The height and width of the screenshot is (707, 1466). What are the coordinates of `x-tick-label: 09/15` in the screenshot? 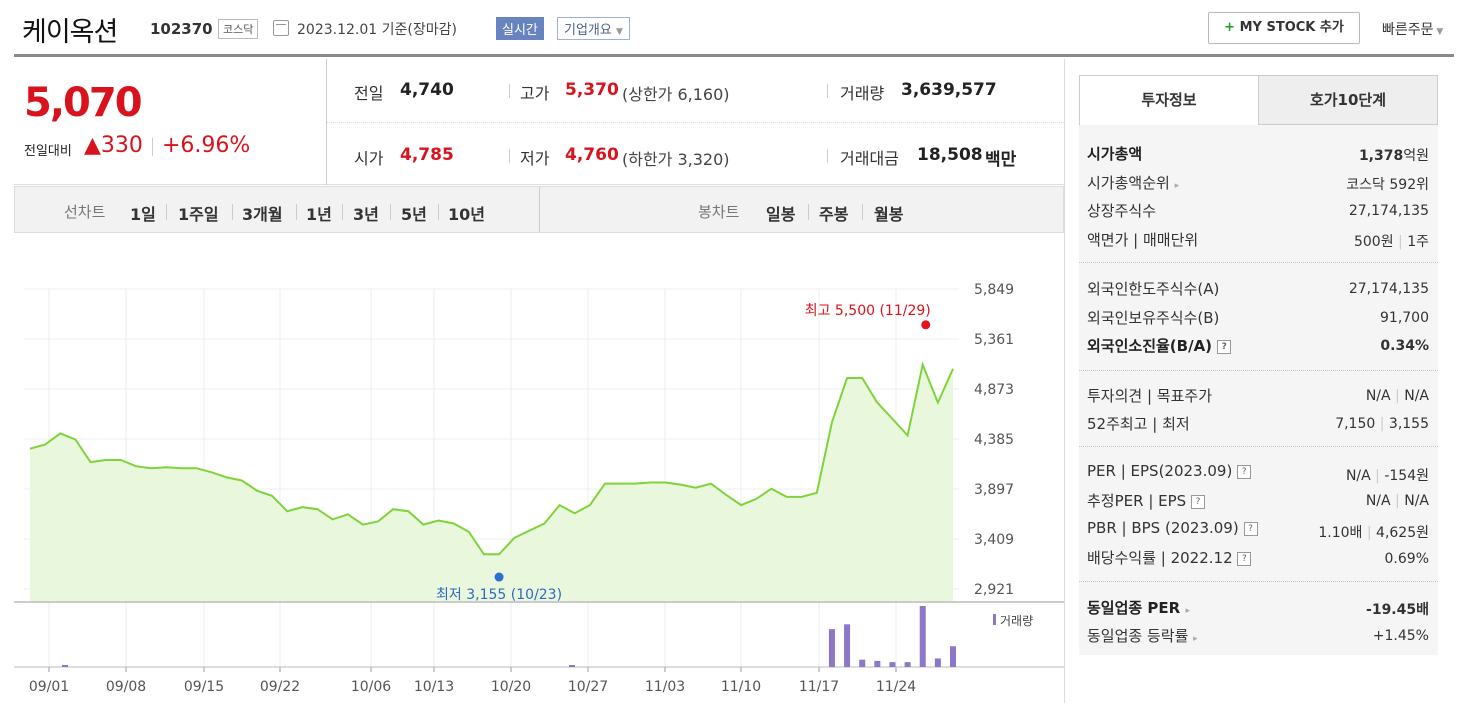 It's located at (204, 687).